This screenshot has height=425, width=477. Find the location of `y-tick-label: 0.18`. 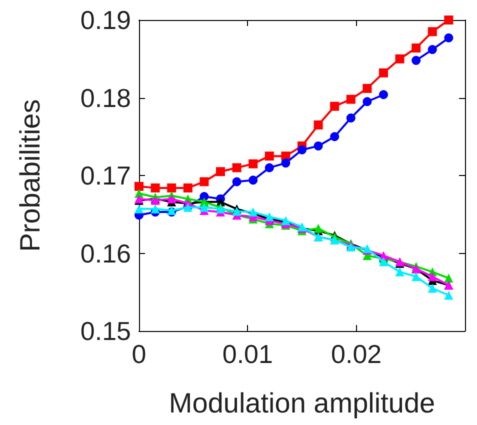

y-tick-label: 0.18 is located at coordinates (105, 97).